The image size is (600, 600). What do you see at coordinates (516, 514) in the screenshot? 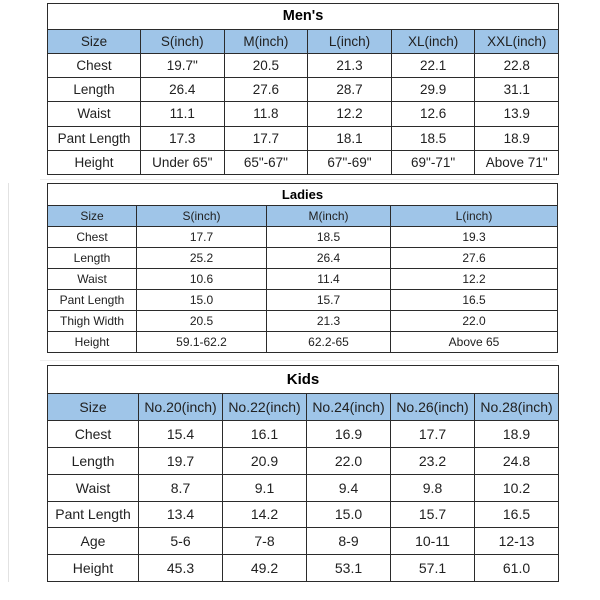
I see `value-cell: 16.5` at bounding box center [516, 514].